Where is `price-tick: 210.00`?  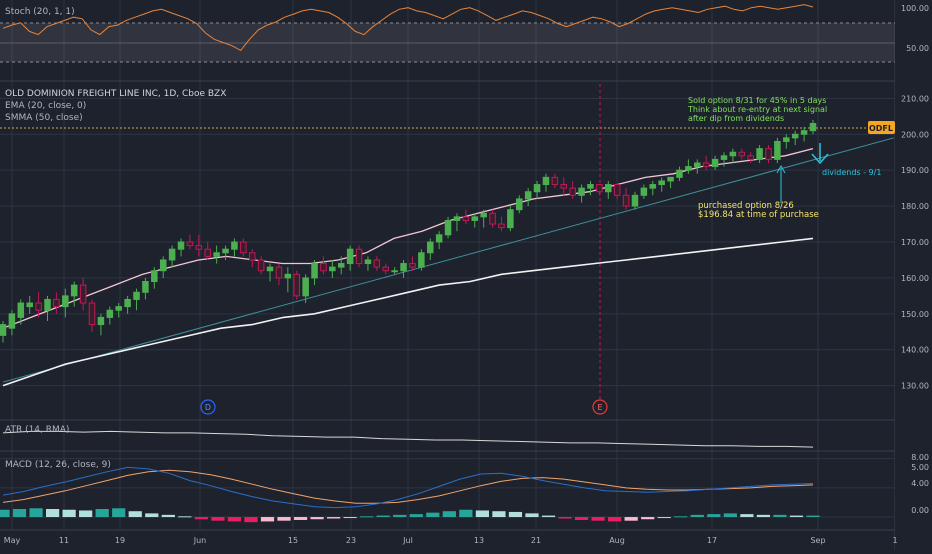 price-tick: 210.00 is located at coordinates (915, 98).